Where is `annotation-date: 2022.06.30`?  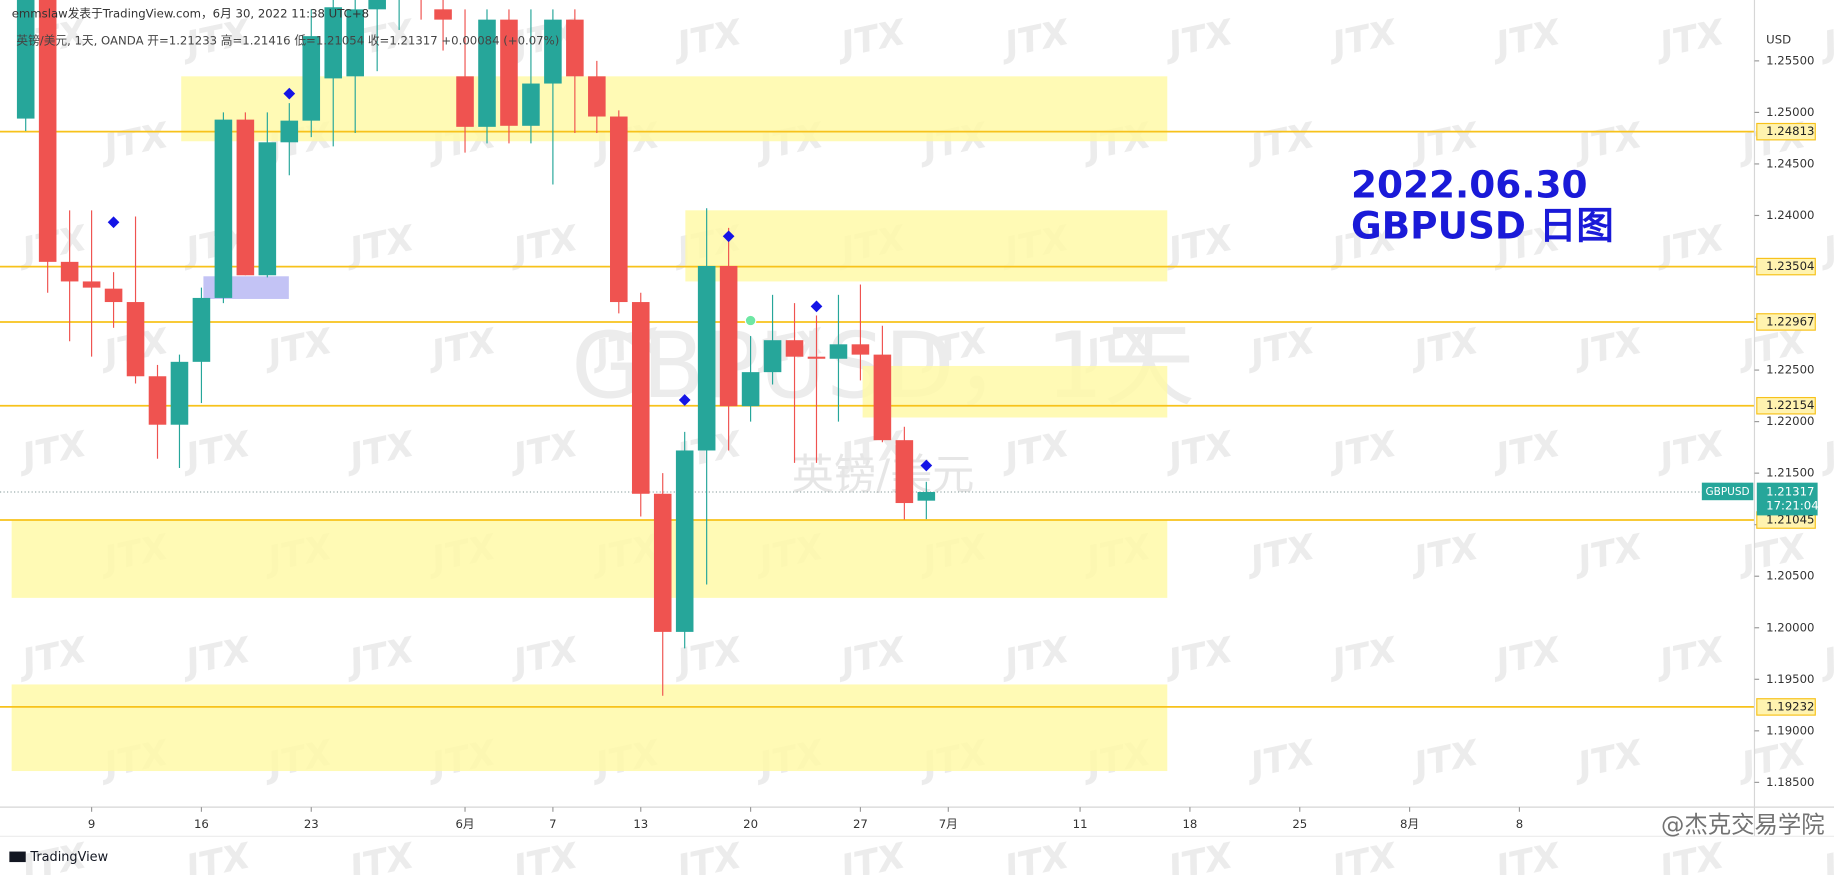
annotation-date: 2022.06.30 is located at coordinates (1469, 185).